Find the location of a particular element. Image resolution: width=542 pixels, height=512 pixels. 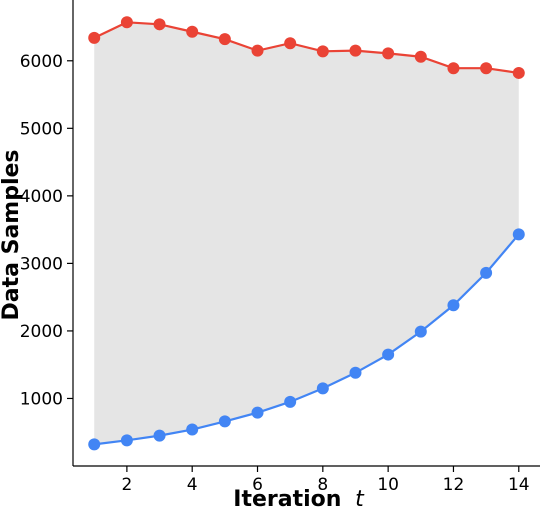

x-axis-title: Iteration t is located at coordinates (299, 499).